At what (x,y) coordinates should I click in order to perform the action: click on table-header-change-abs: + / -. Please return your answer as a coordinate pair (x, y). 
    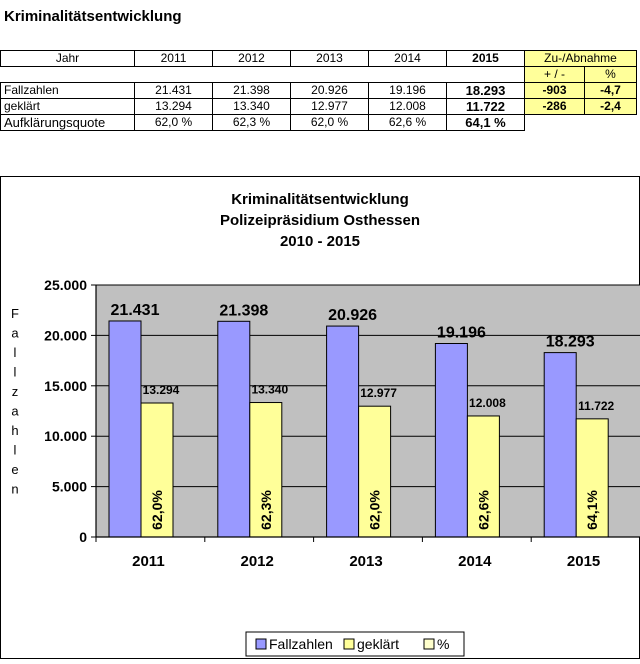
    Looking at the image, I should click on (554, 74).